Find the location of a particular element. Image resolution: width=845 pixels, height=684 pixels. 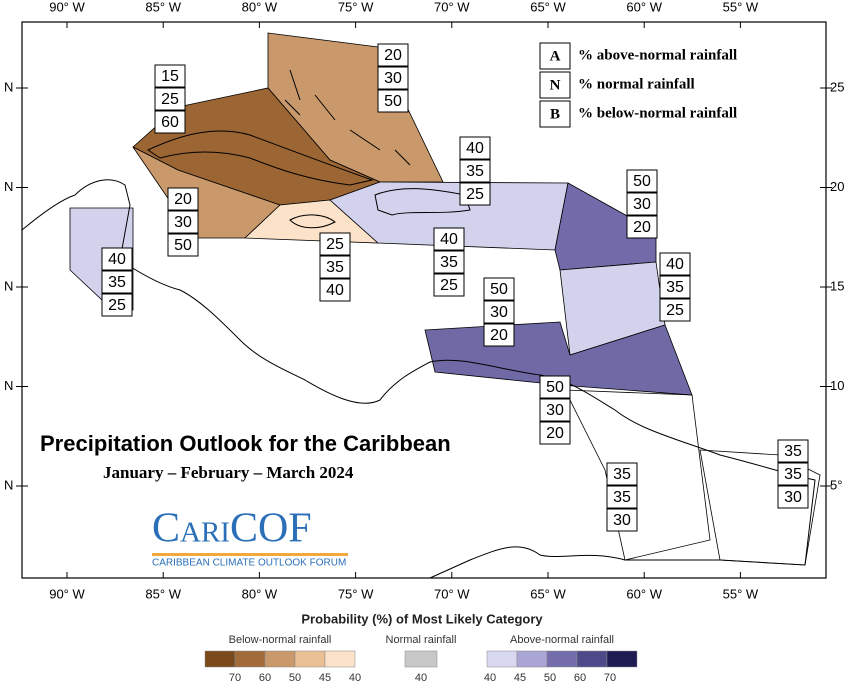

logo: CariCOF is located at coordinates (232, 529).